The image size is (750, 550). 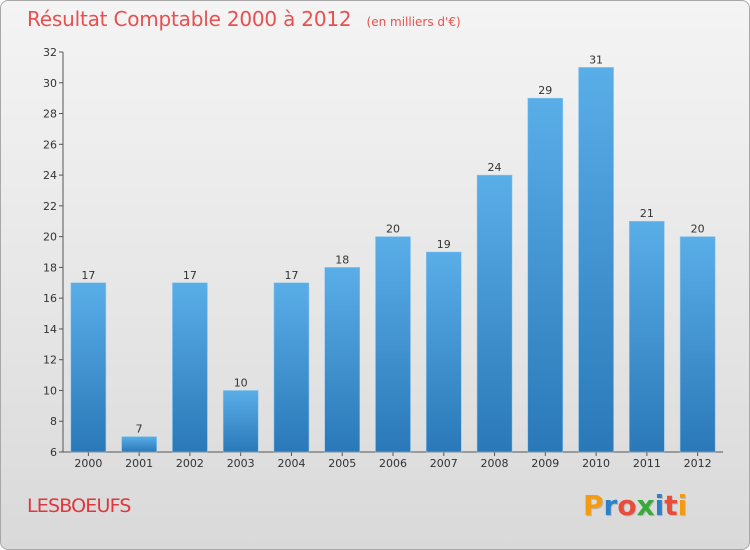 I want to click on x-tick-label: 2008, so click(x=495, y=463).